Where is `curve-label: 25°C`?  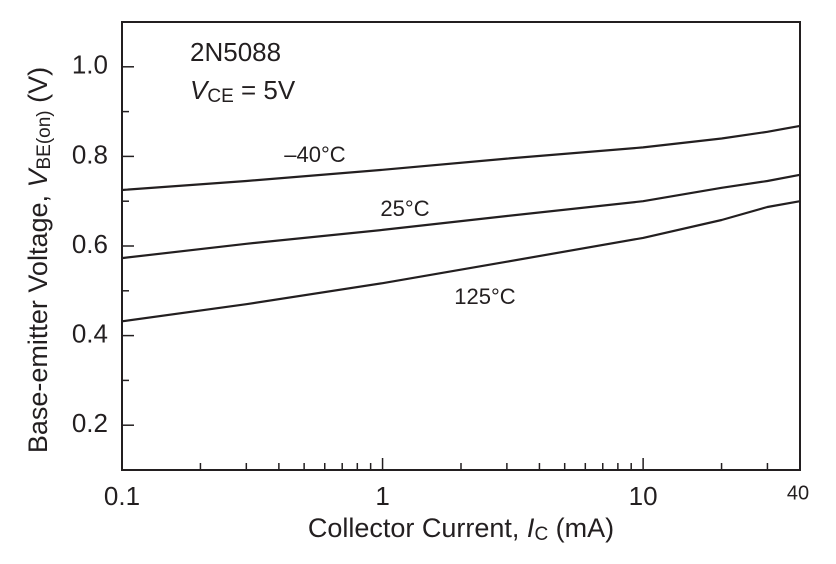 curve-label: 25°C is located at coordinates (404, 208).